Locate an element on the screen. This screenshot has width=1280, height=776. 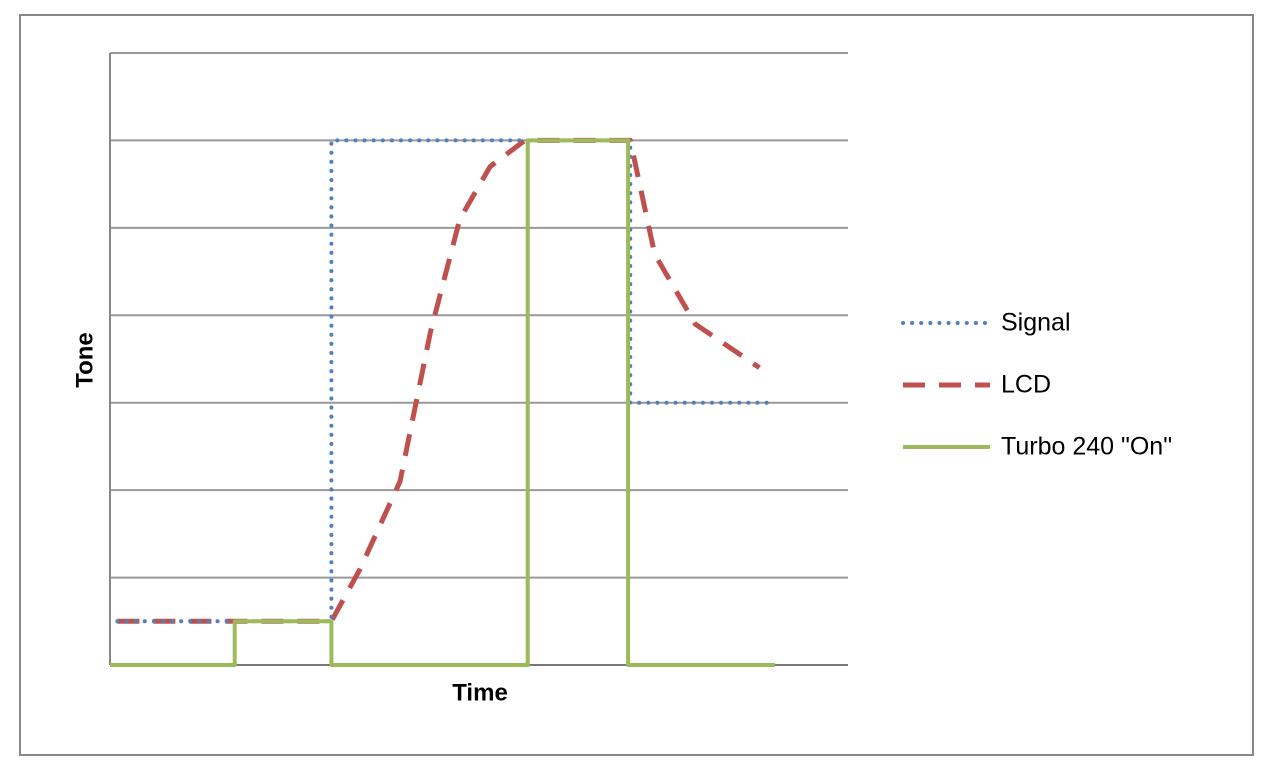
legend-label: LCD is located at coordinates (1026, 385).